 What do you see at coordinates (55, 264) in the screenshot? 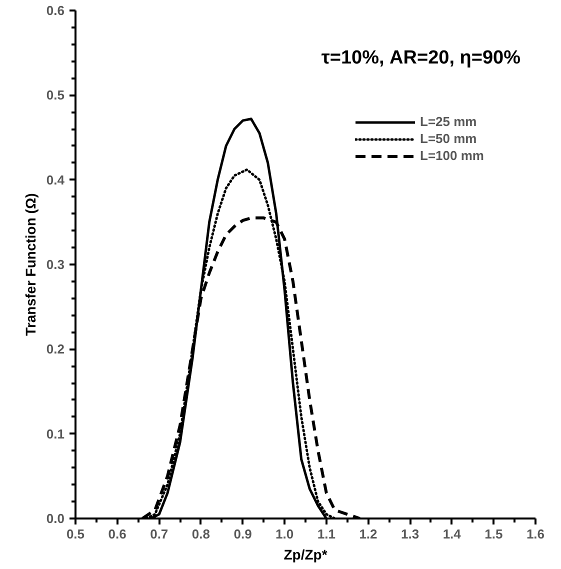
I see `y-tick-label: 0.3` at bounding box center [55, 264].